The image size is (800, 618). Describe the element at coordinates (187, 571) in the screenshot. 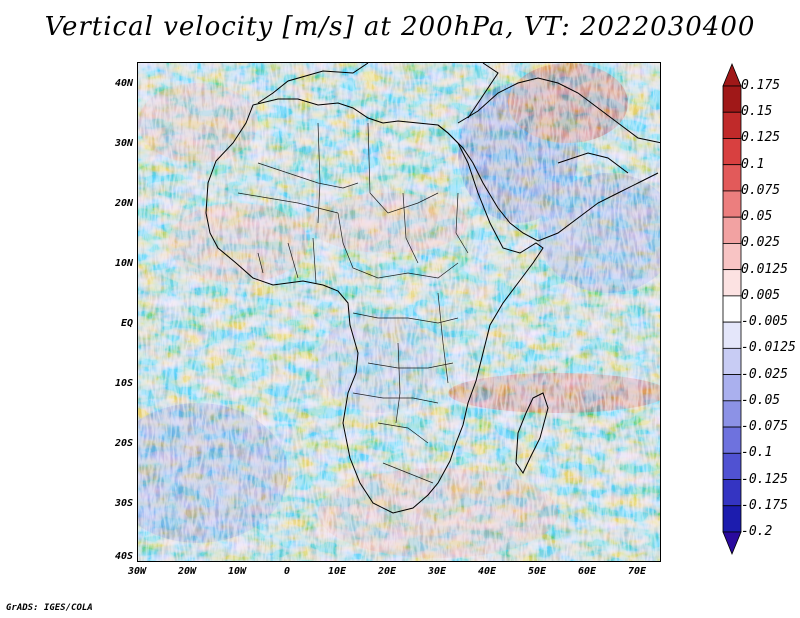

I see `lon-label-20w: 20W` at that location.